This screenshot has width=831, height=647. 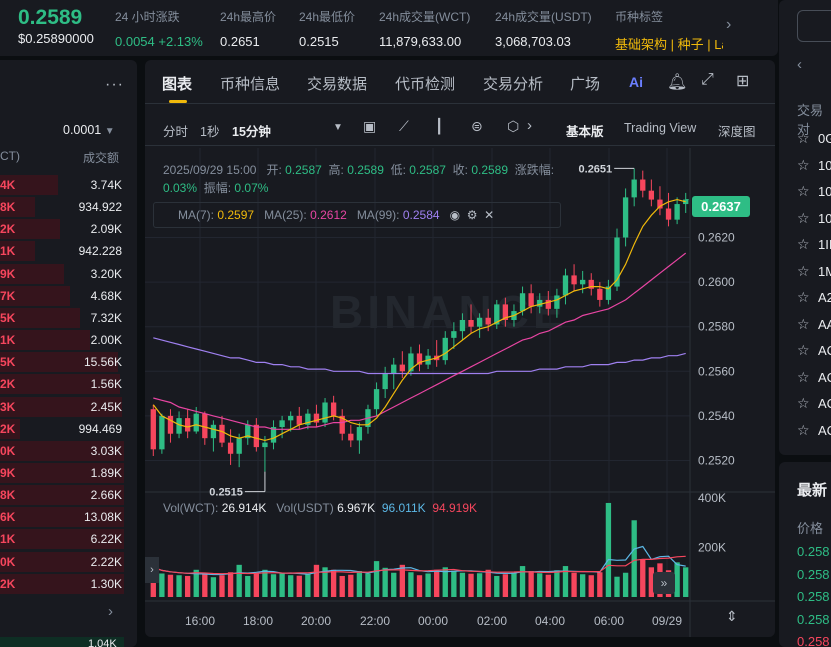 I want to click on trade-row: 7K 4.68K, so click(x=68, y=296).